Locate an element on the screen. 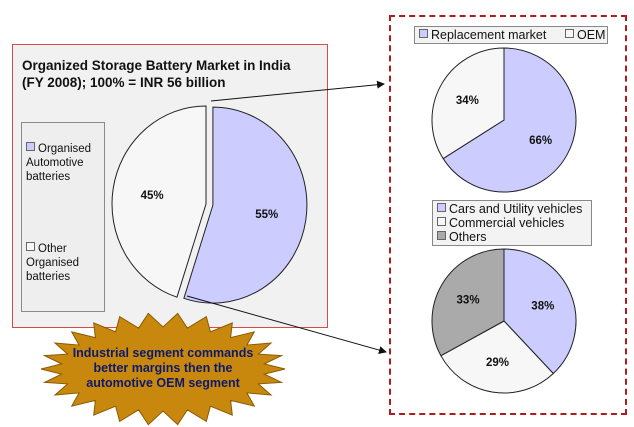  connector-arrow-top is located at coordinates (297, 91).